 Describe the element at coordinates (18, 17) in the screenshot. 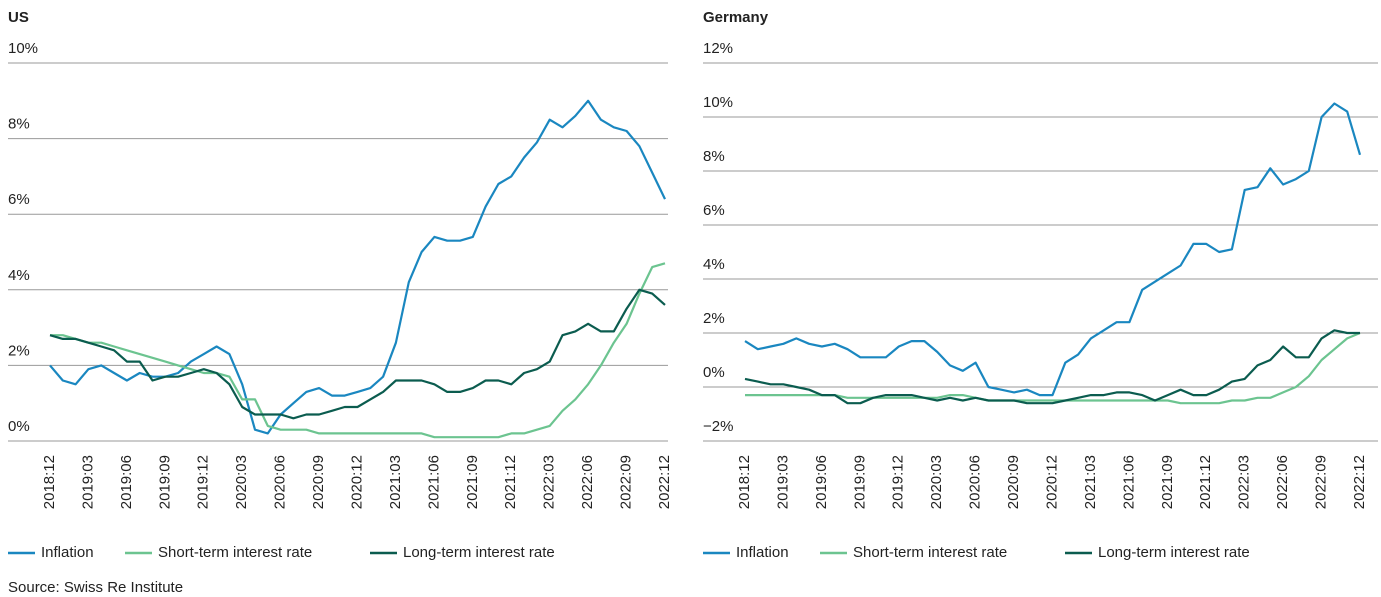

I see `chart-title: US` at that location.